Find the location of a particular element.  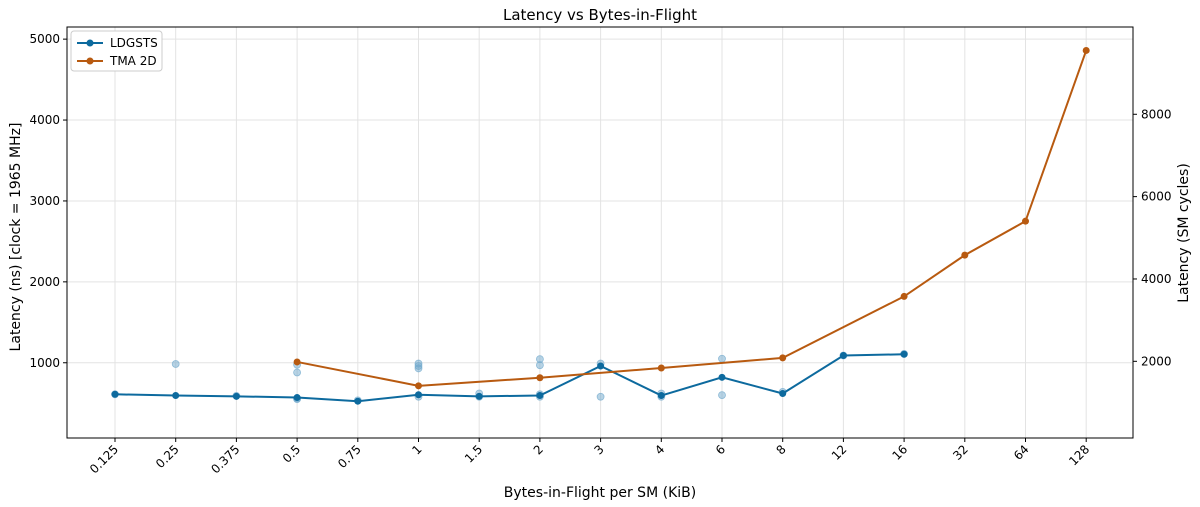

x-tick-label: 0.75 is located at coordinates (349, 456).